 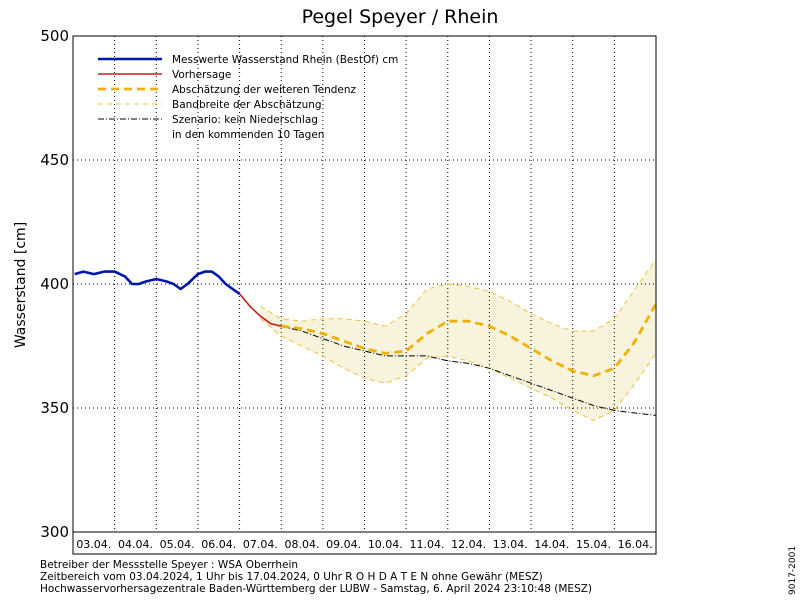 I want to click on x-tick-label: 06.04., so click(x=218, y=544).